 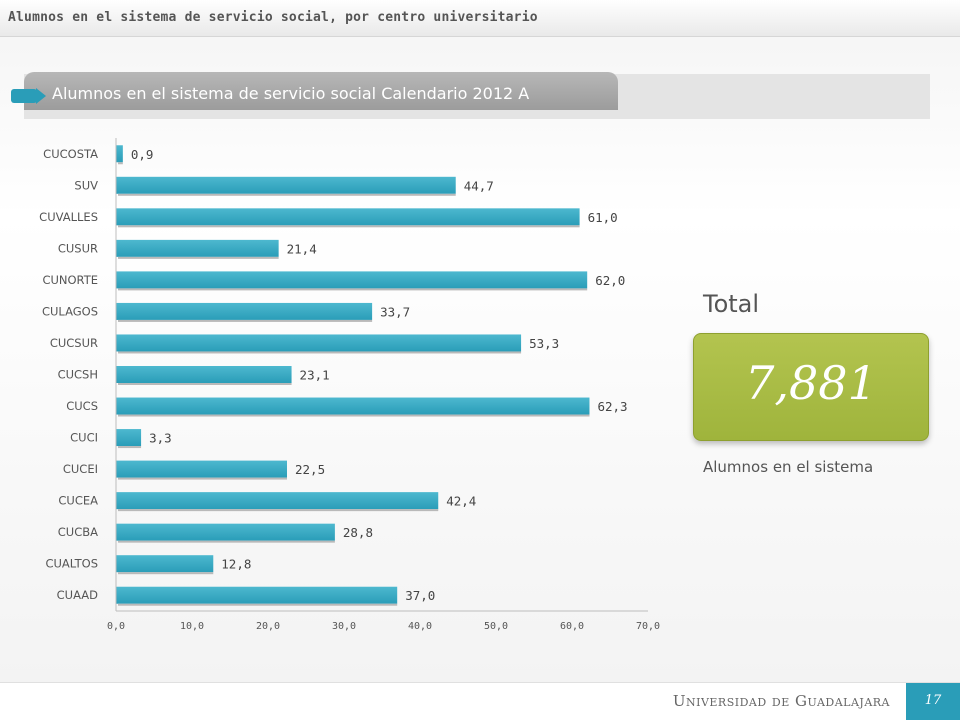 I want to click on category-label: CULAGOS, so click(x=70, y=311).